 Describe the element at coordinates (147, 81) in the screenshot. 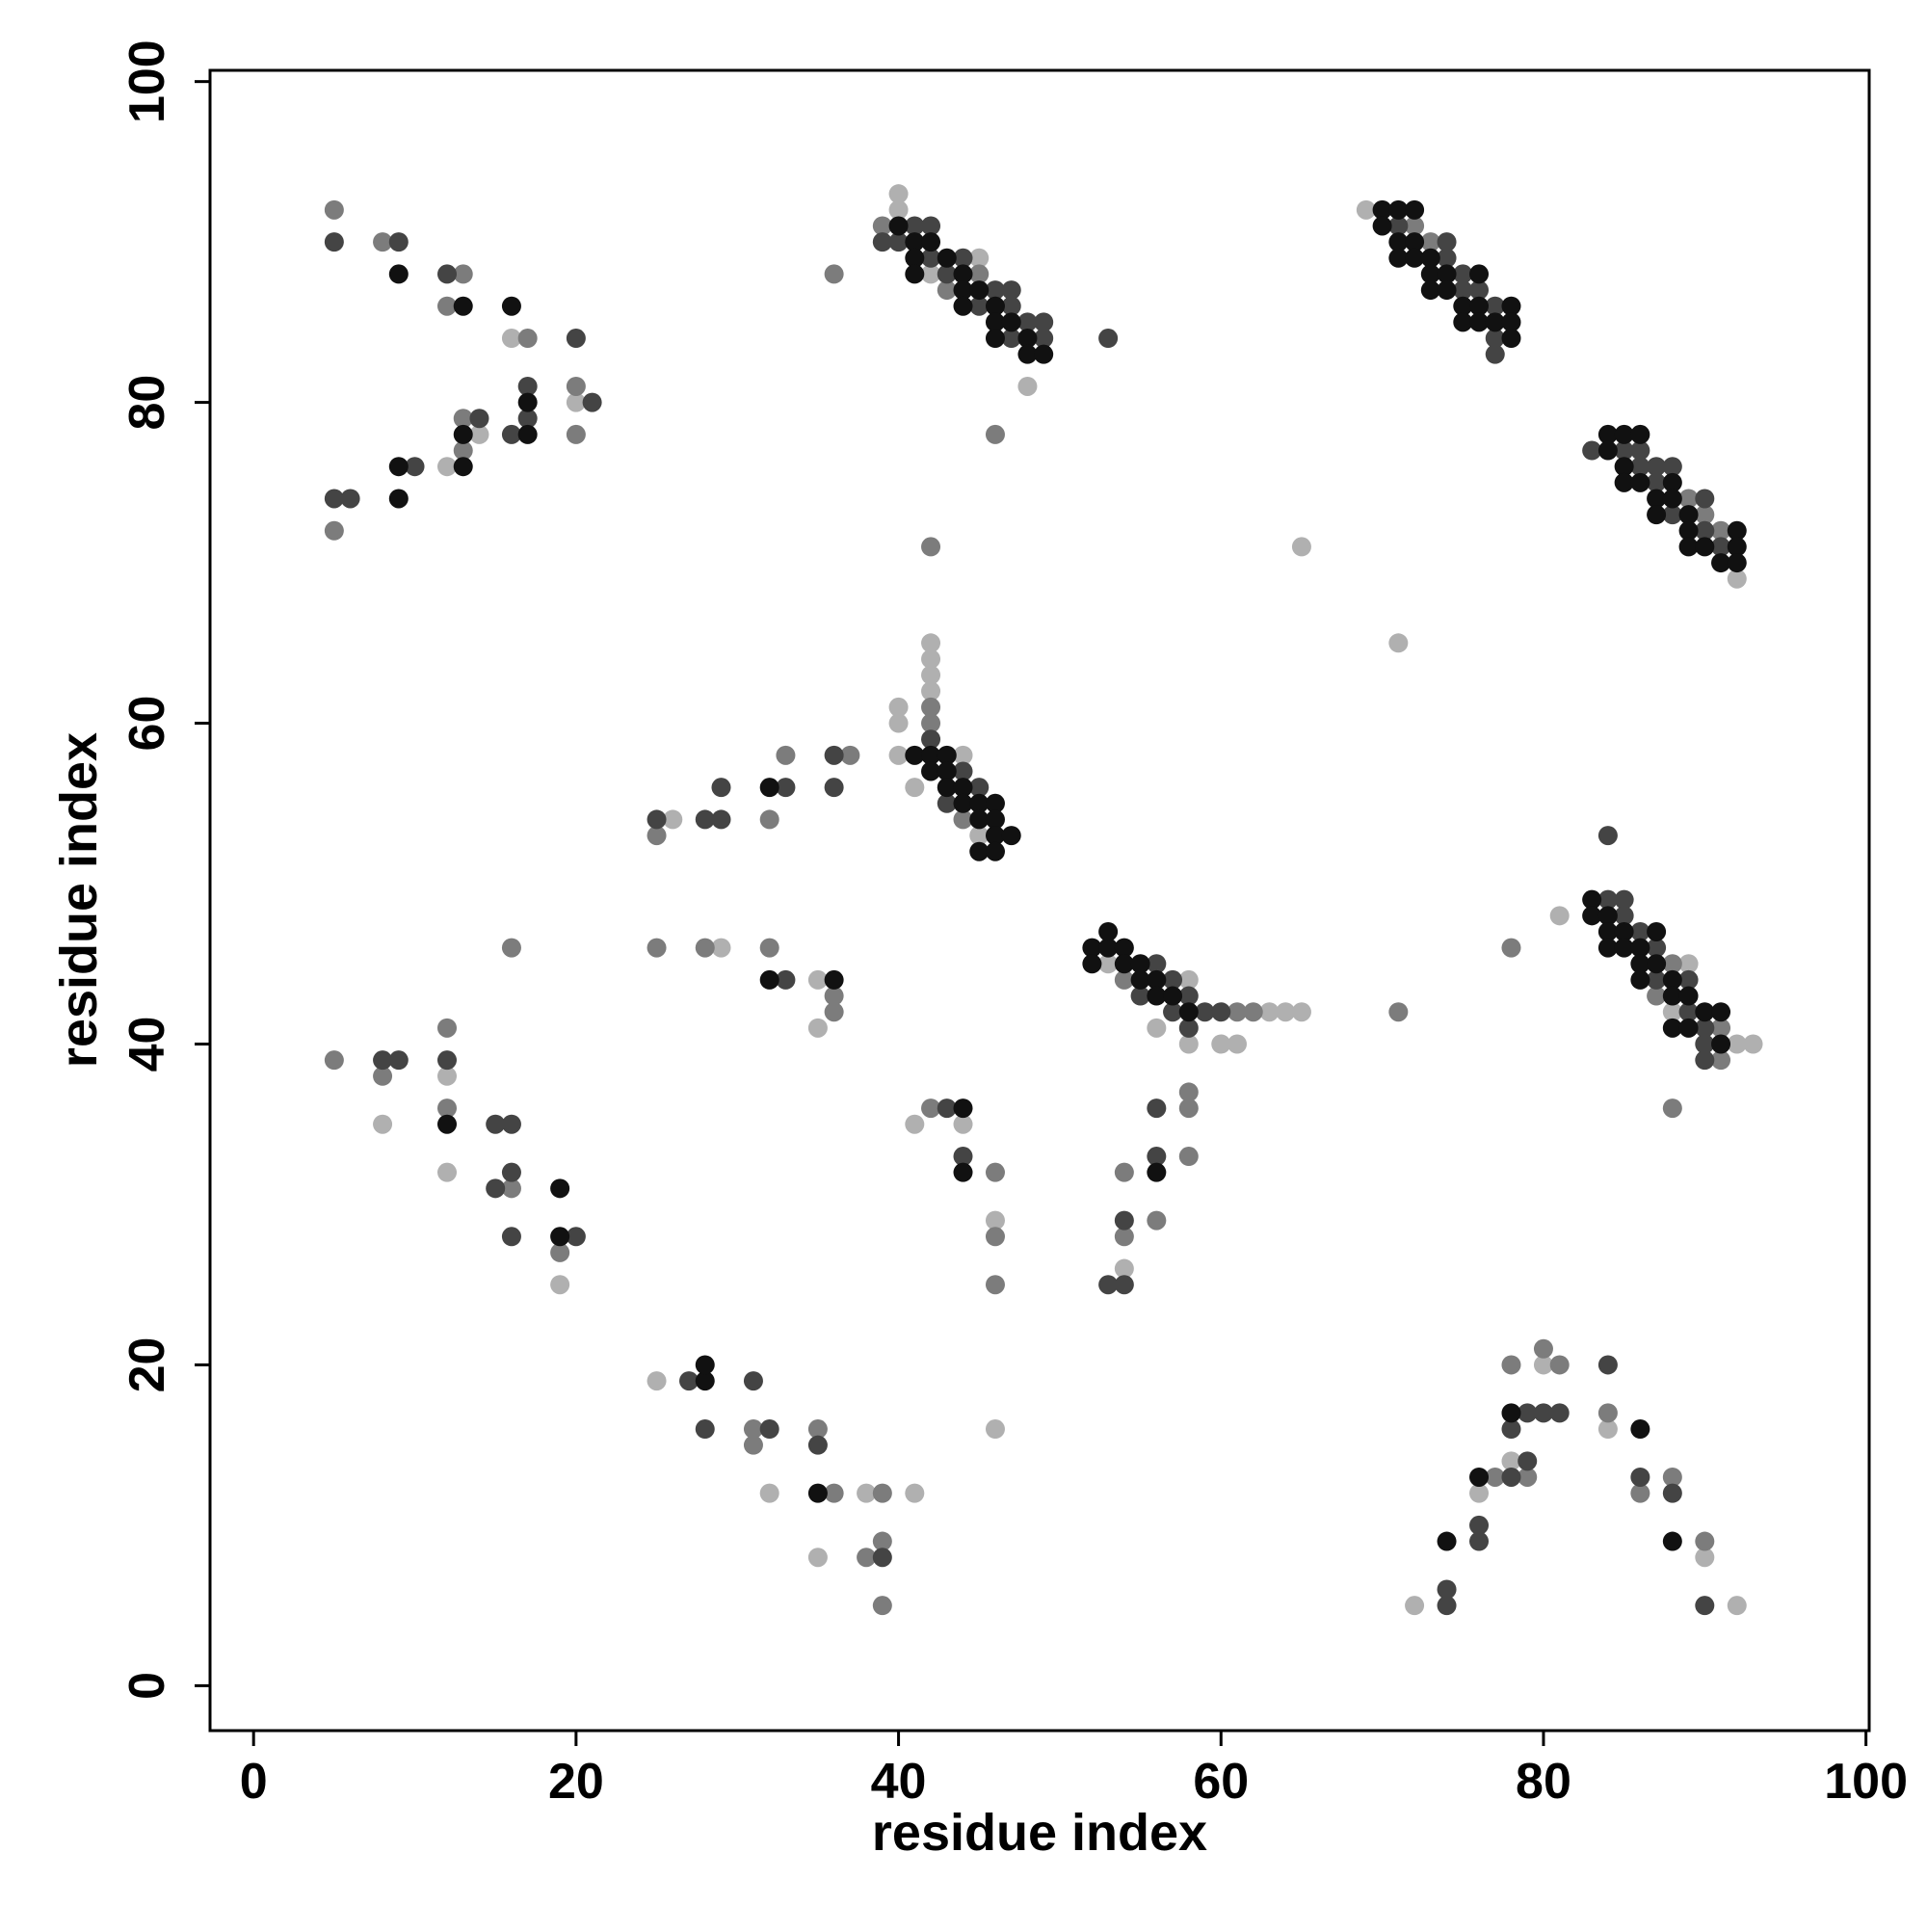

I see `y-tick-label: 100` at that location.